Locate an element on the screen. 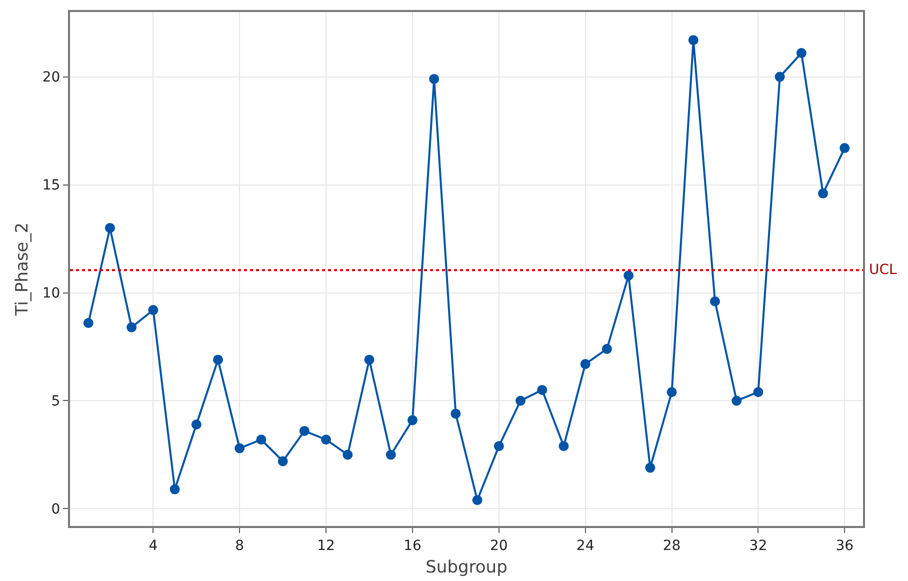 The image size is (908, 581). y-axis-title: Ti_Phase_2 is located at coordinates (22, 269).